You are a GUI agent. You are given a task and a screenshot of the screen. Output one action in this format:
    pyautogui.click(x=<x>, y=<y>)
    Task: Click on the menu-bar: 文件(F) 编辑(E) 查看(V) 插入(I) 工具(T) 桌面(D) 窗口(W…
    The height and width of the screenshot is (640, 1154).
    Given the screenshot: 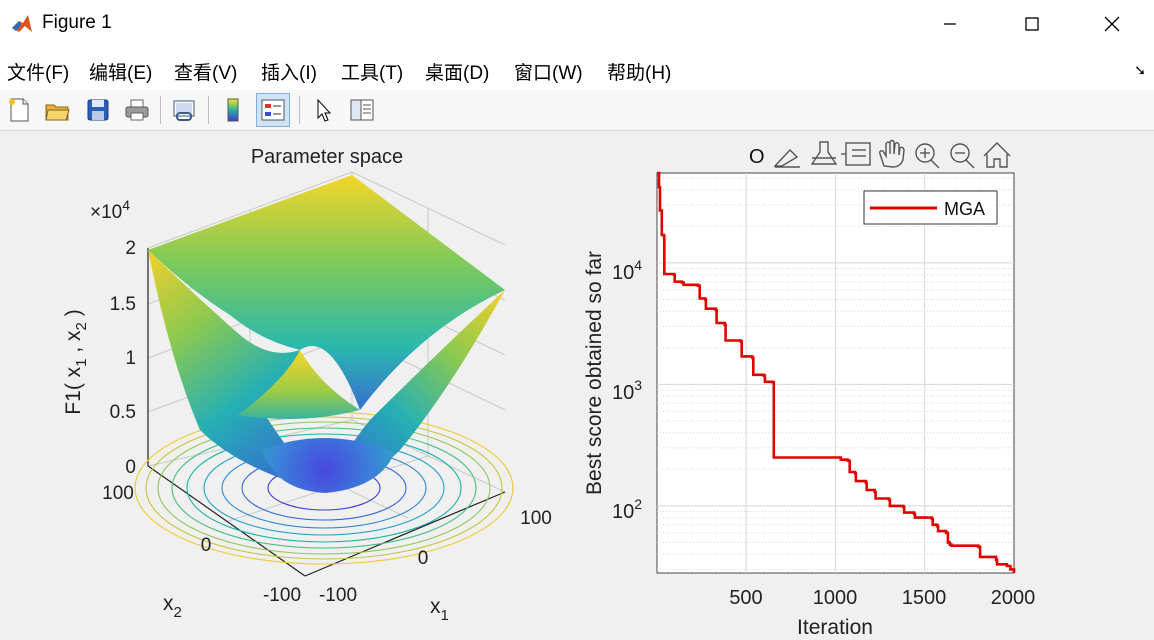 What is the action you would take?
    pyautogui.click(x=577, y=69)
    